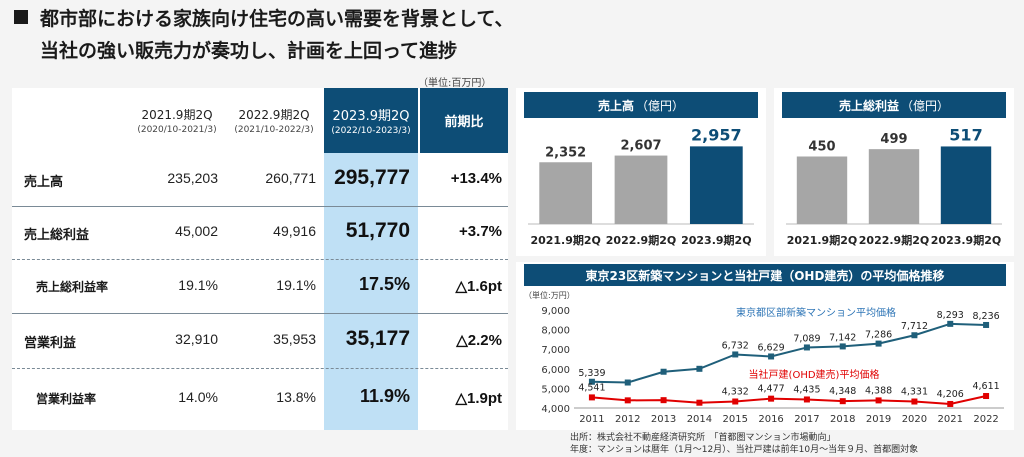  Describe the element at coordinates (192, 178) in the screenshot. I see `value-2021: 235,203` at that location.